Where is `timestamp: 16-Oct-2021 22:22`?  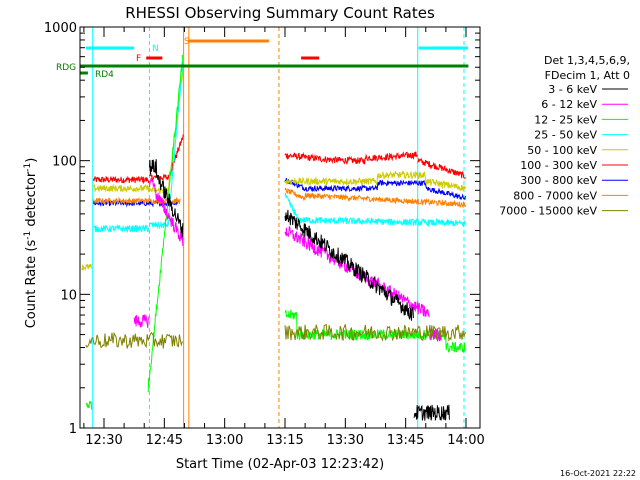 timestamp: 16-Oct-2021 22:22 is located at coordinates (598, 473).